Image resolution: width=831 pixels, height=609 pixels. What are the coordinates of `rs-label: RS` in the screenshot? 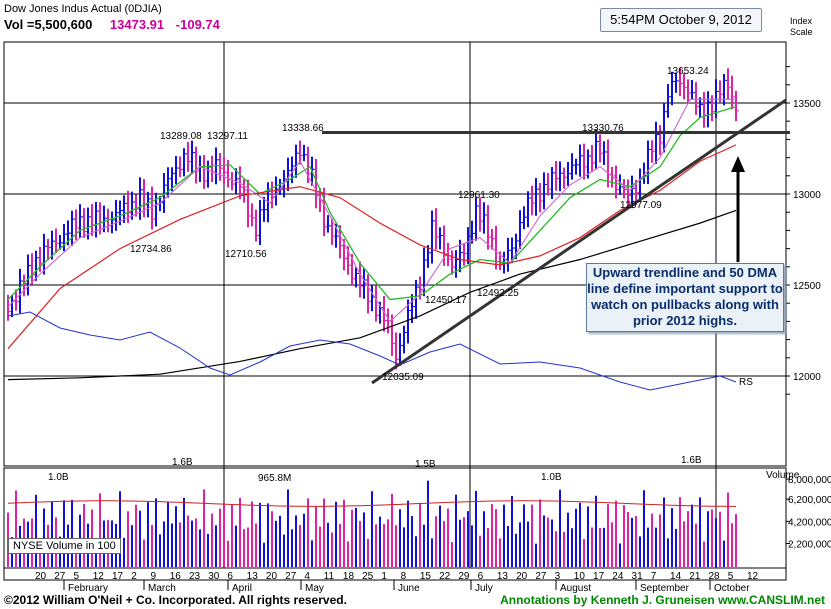 It's located at (746, 382).